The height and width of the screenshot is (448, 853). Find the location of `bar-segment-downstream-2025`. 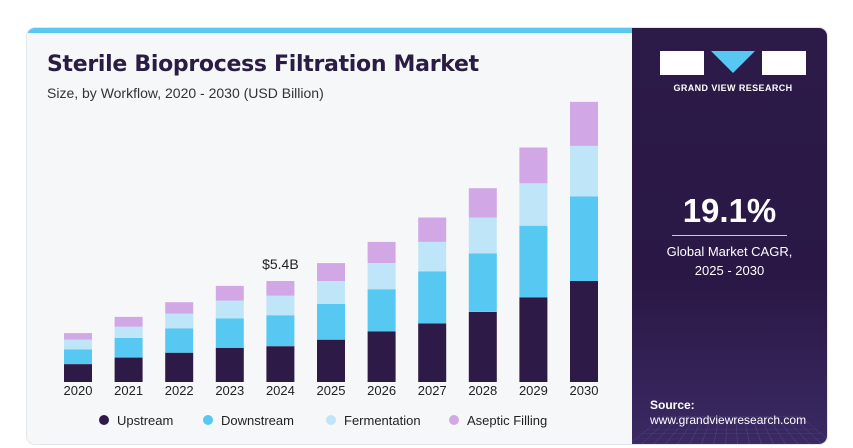

bar-segment-downstream-2025 is located at coordinates (331, 321).